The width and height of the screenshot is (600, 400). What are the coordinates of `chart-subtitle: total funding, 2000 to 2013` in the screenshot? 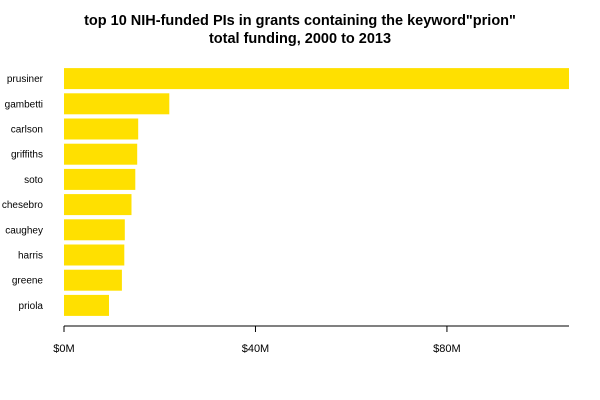 It's located at (300, 39).